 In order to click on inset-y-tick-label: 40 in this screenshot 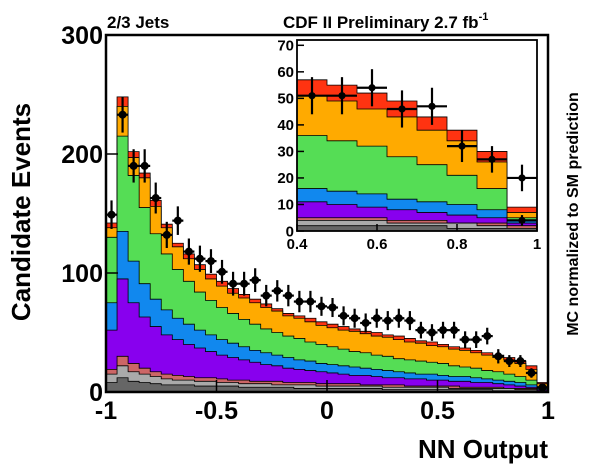, I will do `click(285, 125)`.